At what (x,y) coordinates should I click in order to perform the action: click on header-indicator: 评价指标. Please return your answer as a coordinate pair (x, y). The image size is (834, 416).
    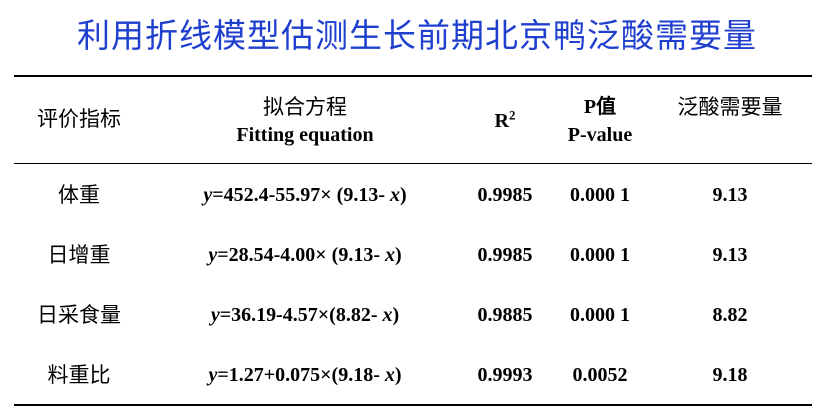
    Looking at the image, I should click on (79, 119).